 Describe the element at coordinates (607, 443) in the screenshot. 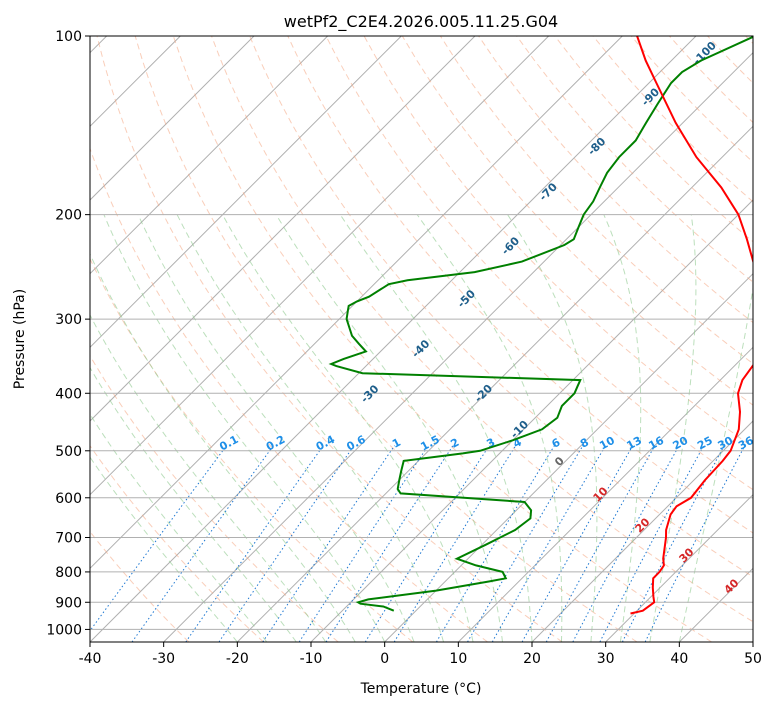

I see `mixing-ratio-label-11: 10` at that location.